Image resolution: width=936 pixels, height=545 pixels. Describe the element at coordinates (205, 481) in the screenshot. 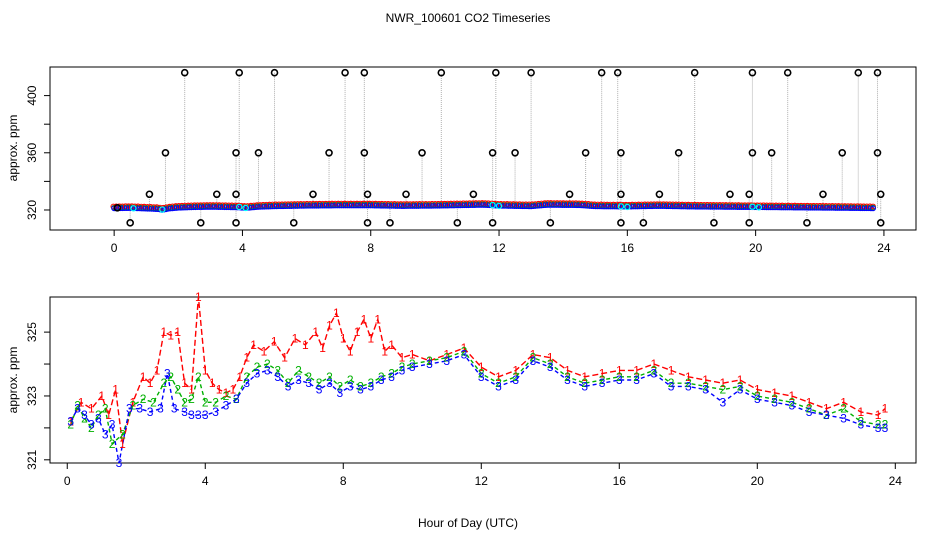

I see `bottom-x-tick-label: 4` at that location.